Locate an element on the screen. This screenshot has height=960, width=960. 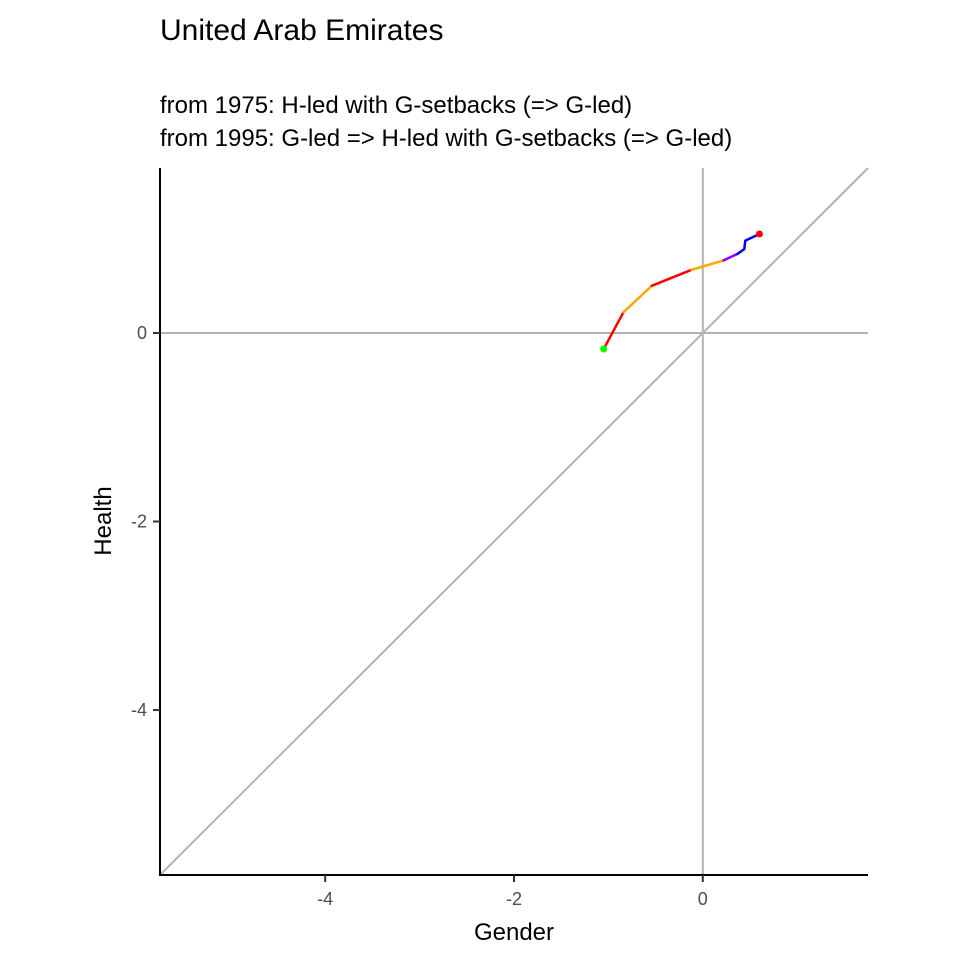
x-tick-label: -2 is located at coordinates (514, 899).